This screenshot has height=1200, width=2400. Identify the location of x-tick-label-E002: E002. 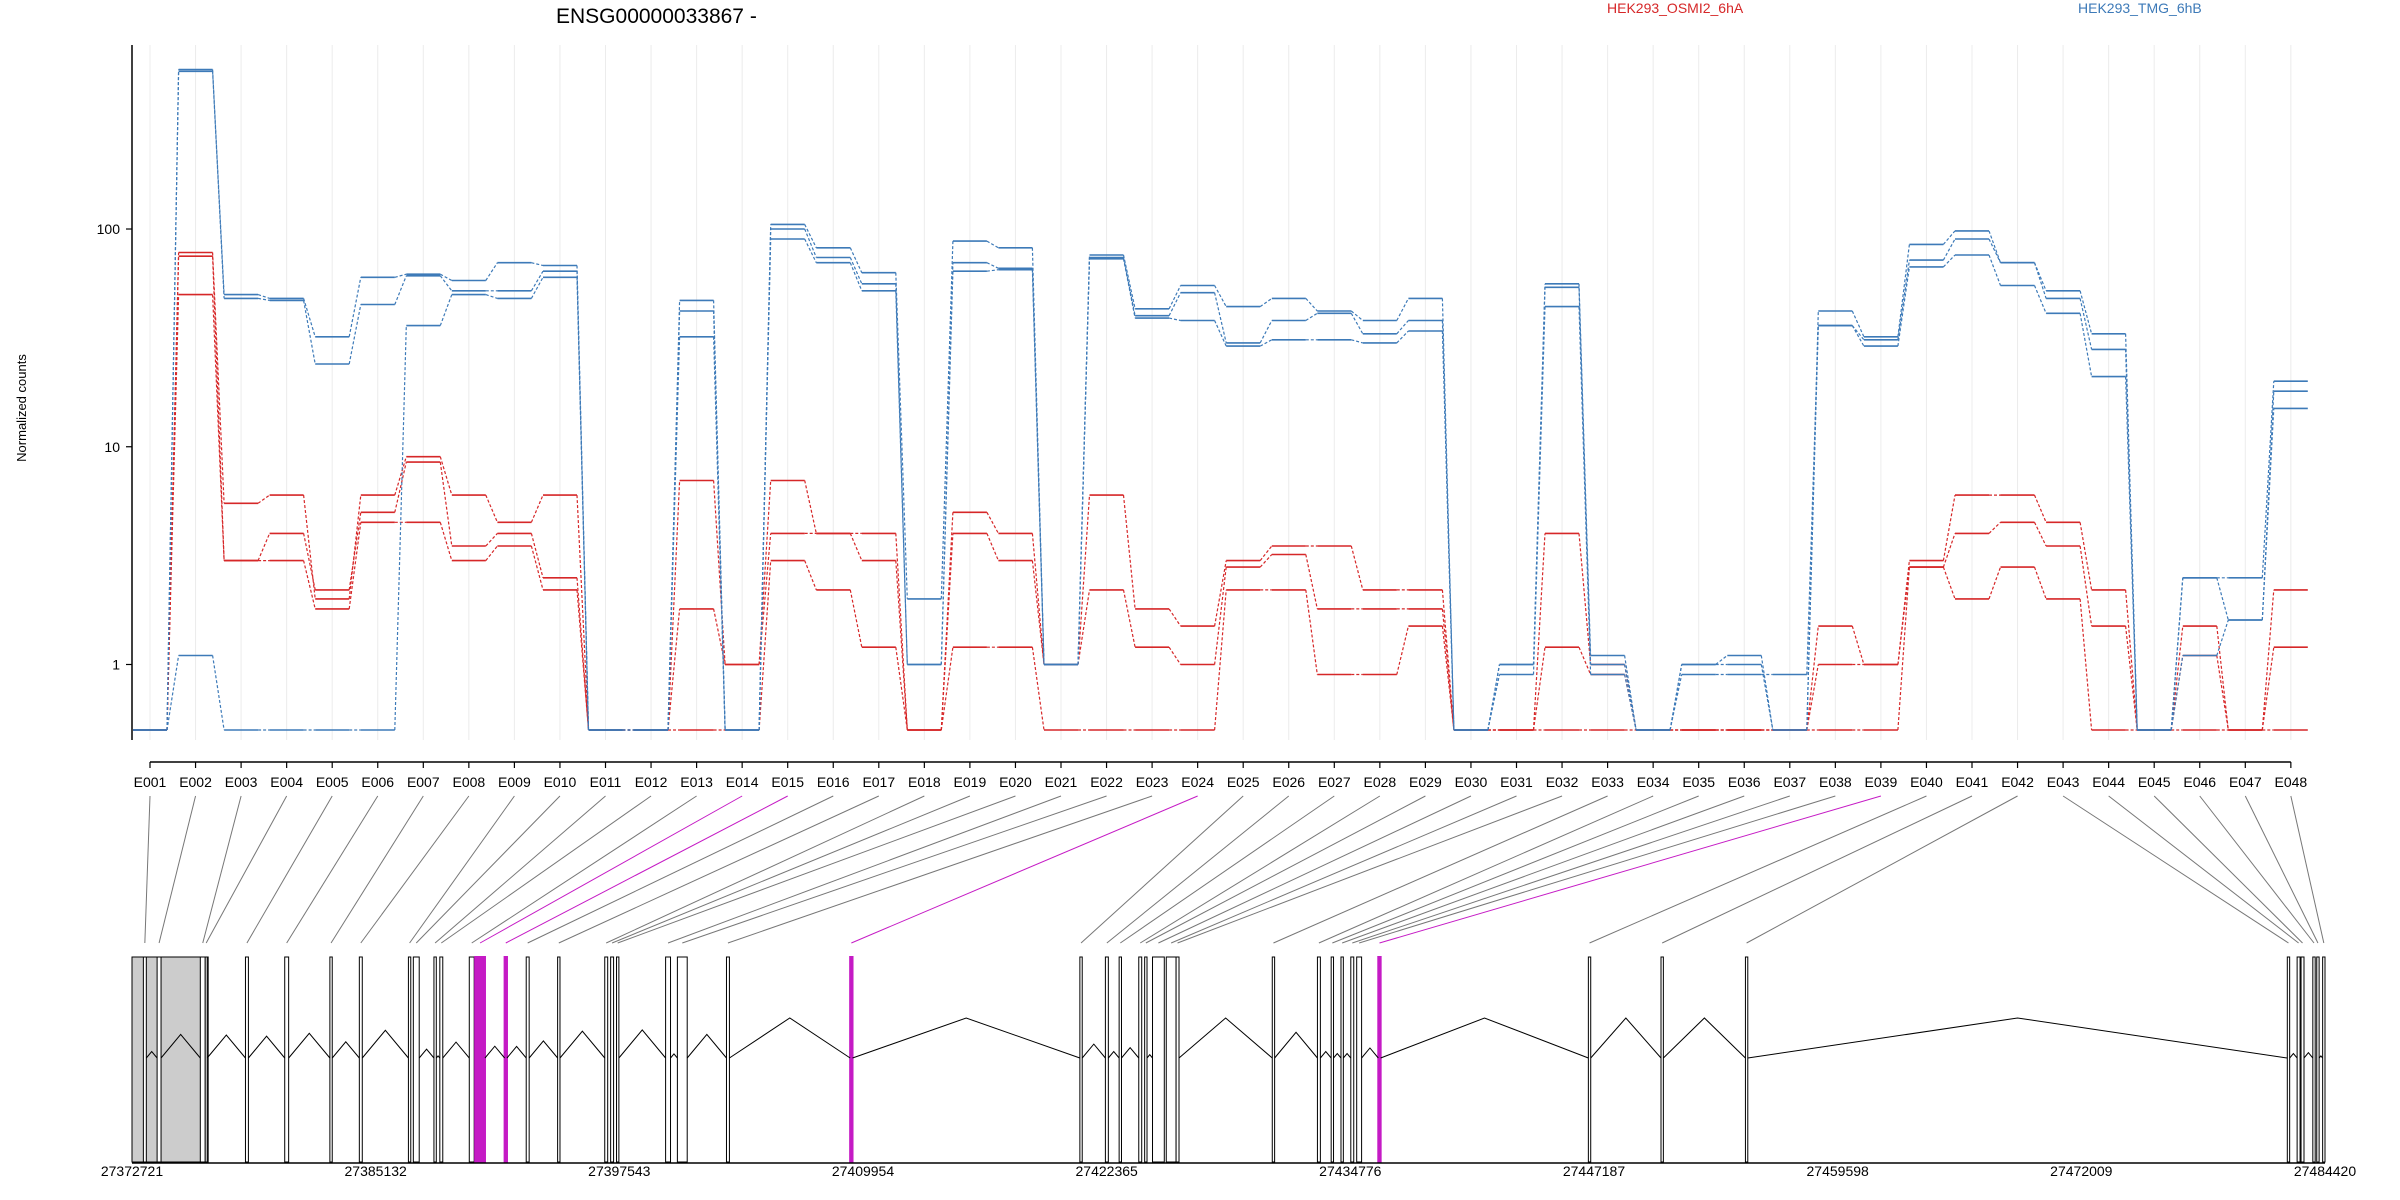
(195, 782).